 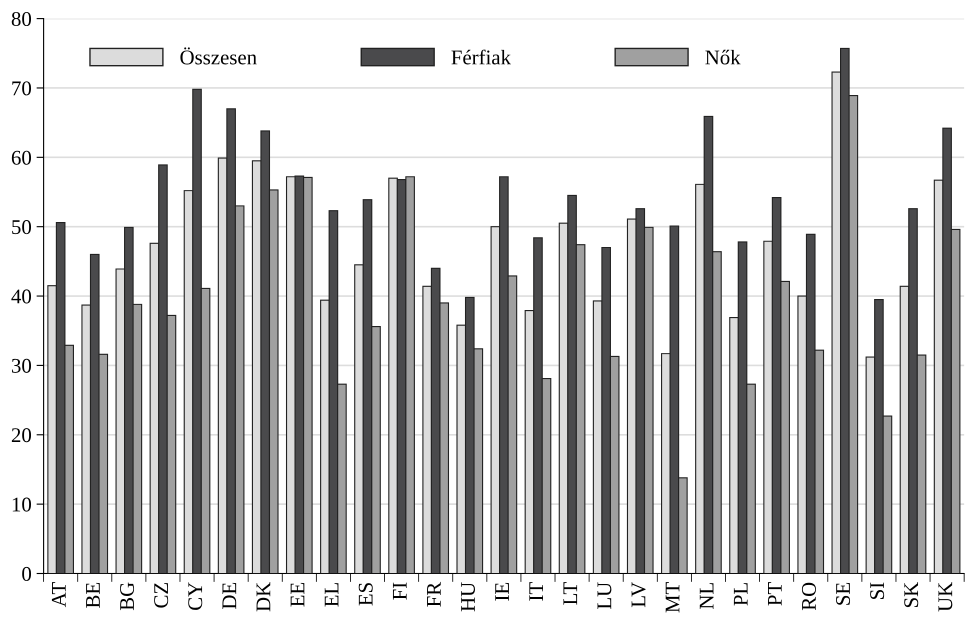 What do you see at coordinates (605, 596) in the screenshot?
I see `x-tick-label: LU` at bounding box center [605, 596].